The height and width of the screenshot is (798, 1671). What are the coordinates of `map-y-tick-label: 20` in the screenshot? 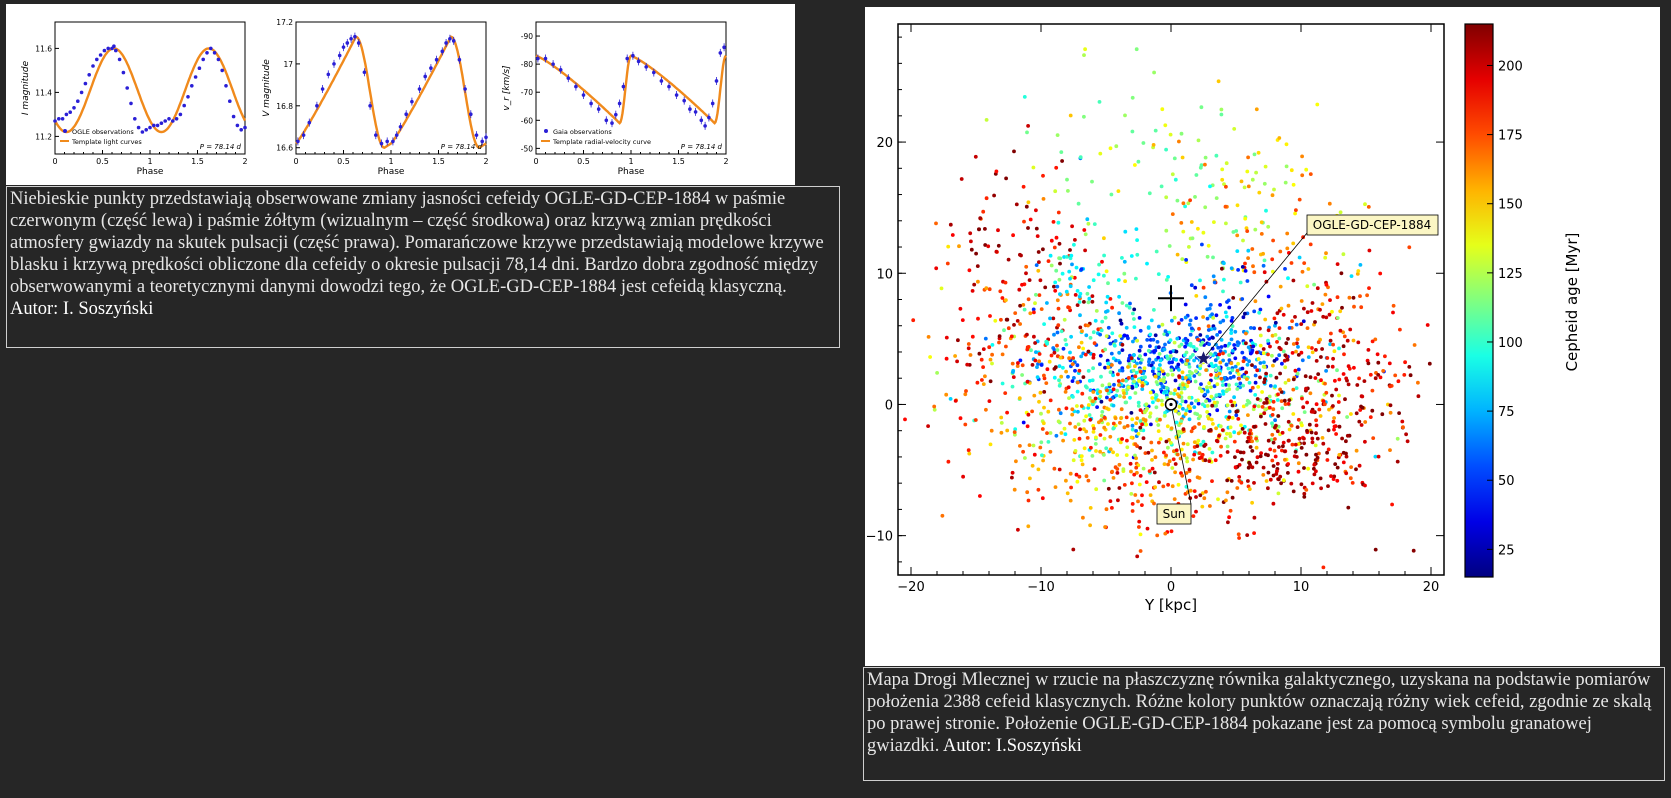 It's located at (884, 143).